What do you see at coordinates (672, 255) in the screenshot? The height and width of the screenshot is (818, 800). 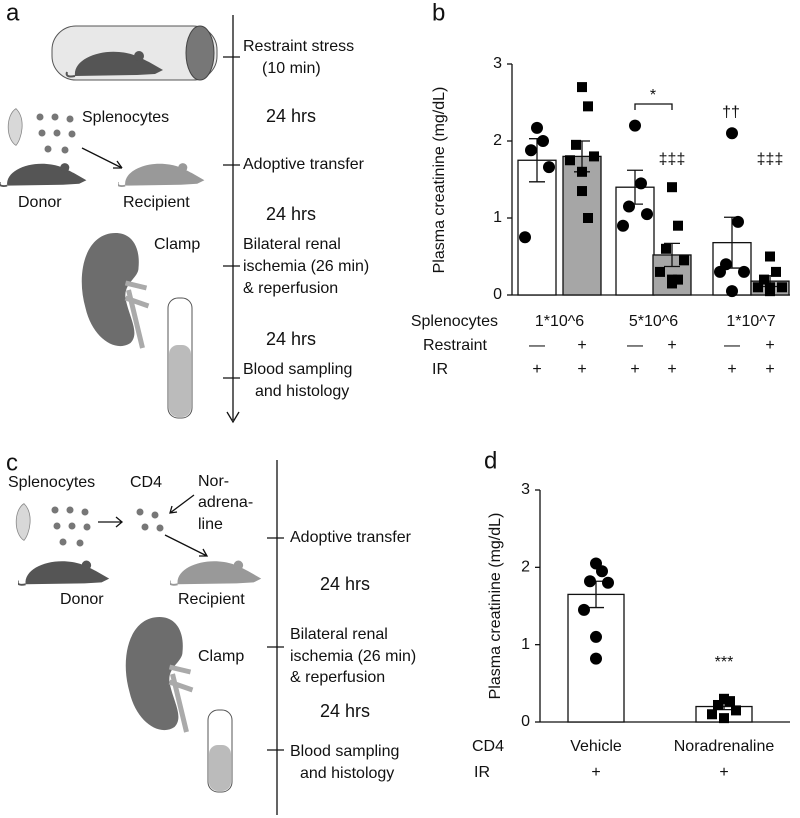 I see `error-bar` at bounding box center [672, 255].